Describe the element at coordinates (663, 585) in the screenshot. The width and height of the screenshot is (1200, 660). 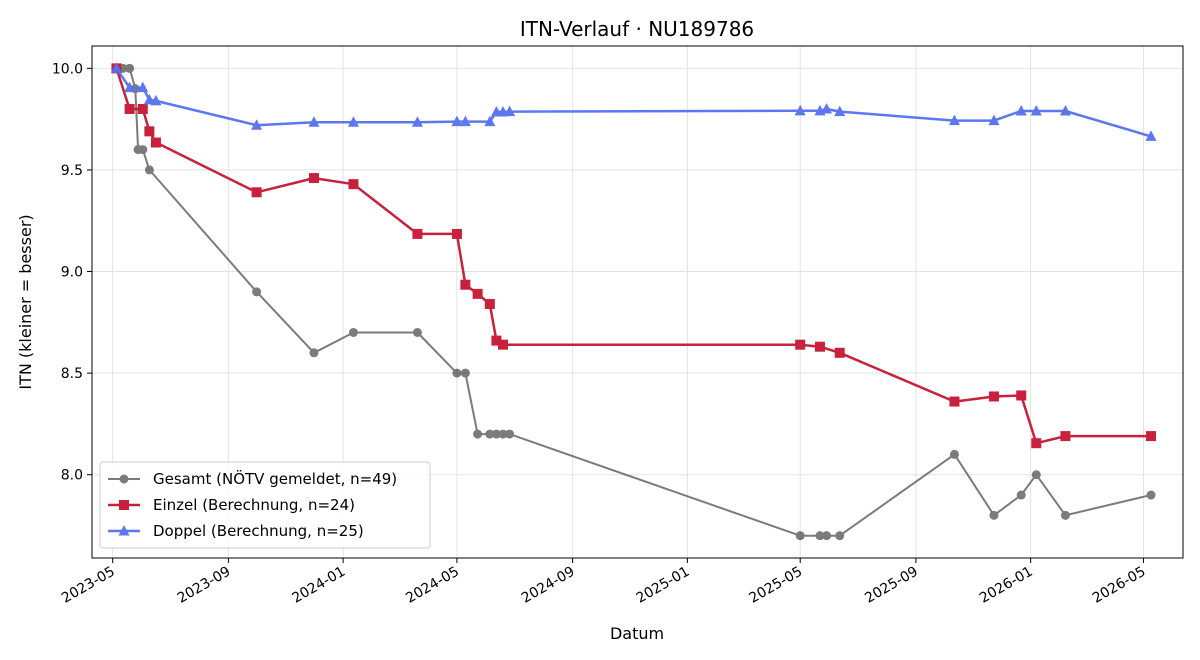
I see `x-tick-label: 2025-01` at that location.